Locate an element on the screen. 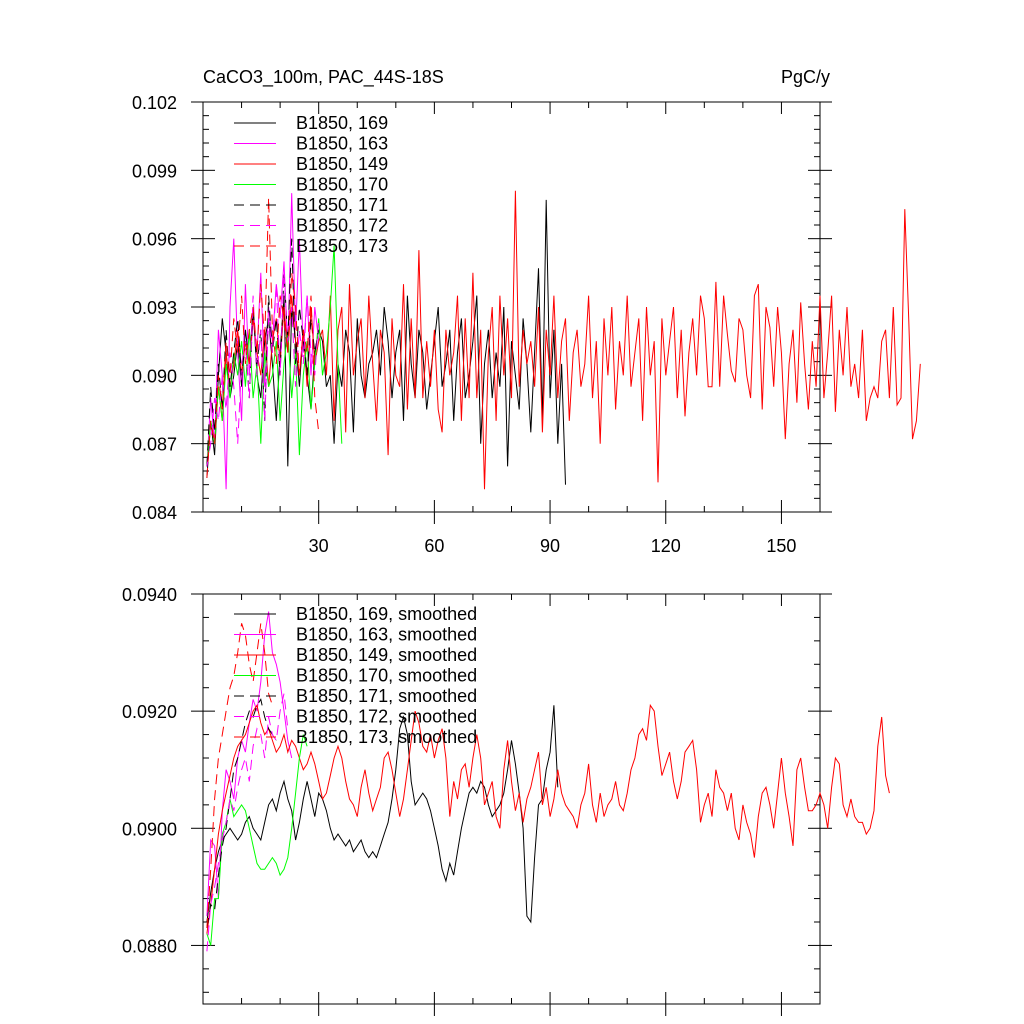 The height and width of the screenshot is (1024, 1024). legend-label-5: B1850, 171 is located at coordinates (342, 205).